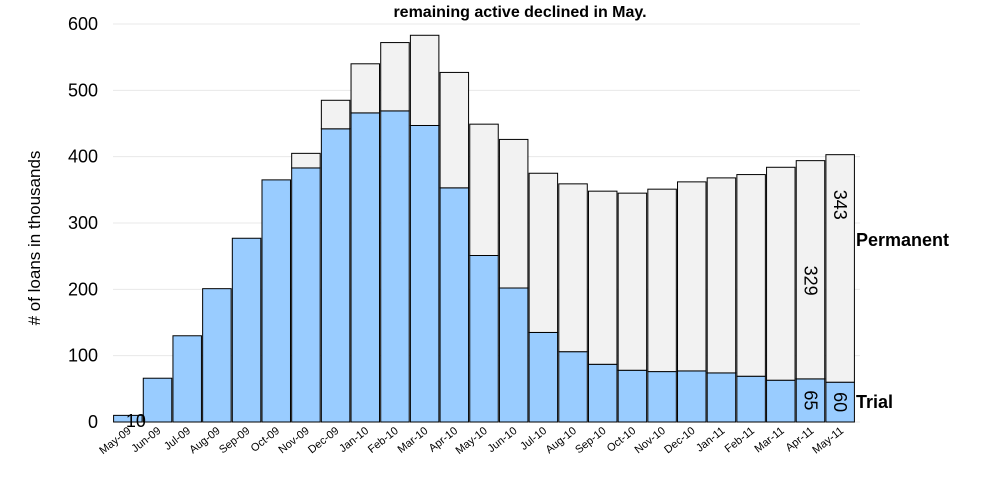  Describe the element at coordinates (83, 90) in the screenshot. I see `y-tick-label: 500` at that location.